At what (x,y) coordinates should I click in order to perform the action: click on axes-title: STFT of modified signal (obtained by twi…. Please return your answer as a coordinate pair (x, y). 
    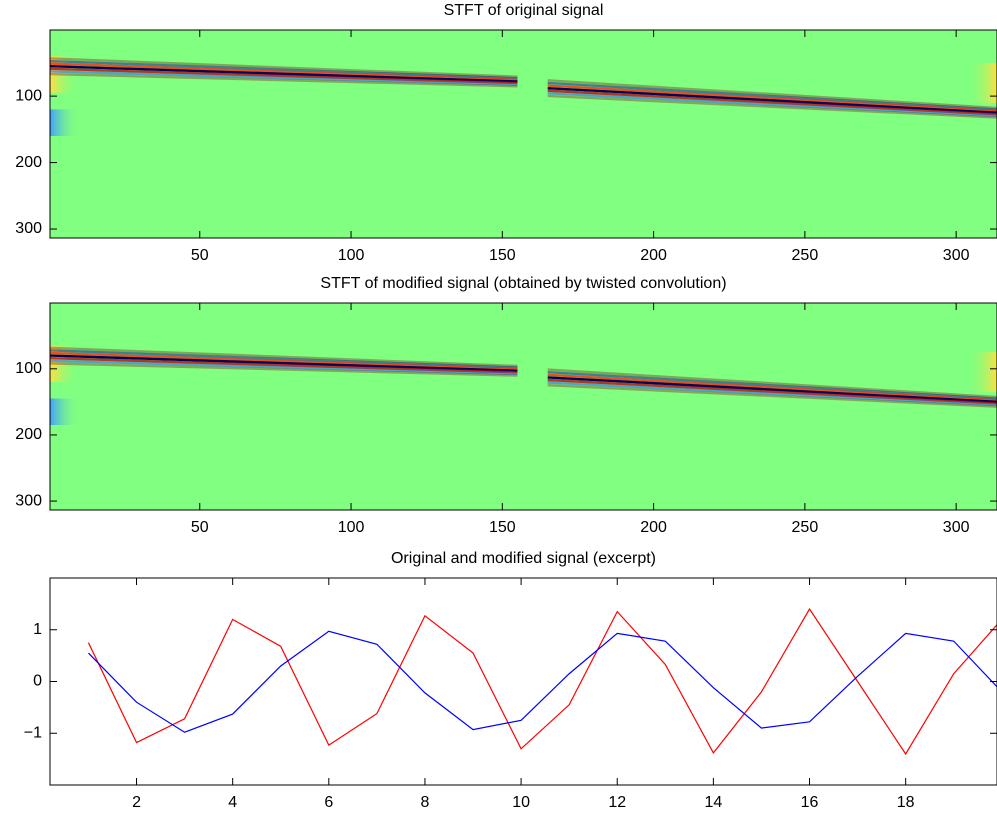
    Looking at the image, I should click on (523, 283).